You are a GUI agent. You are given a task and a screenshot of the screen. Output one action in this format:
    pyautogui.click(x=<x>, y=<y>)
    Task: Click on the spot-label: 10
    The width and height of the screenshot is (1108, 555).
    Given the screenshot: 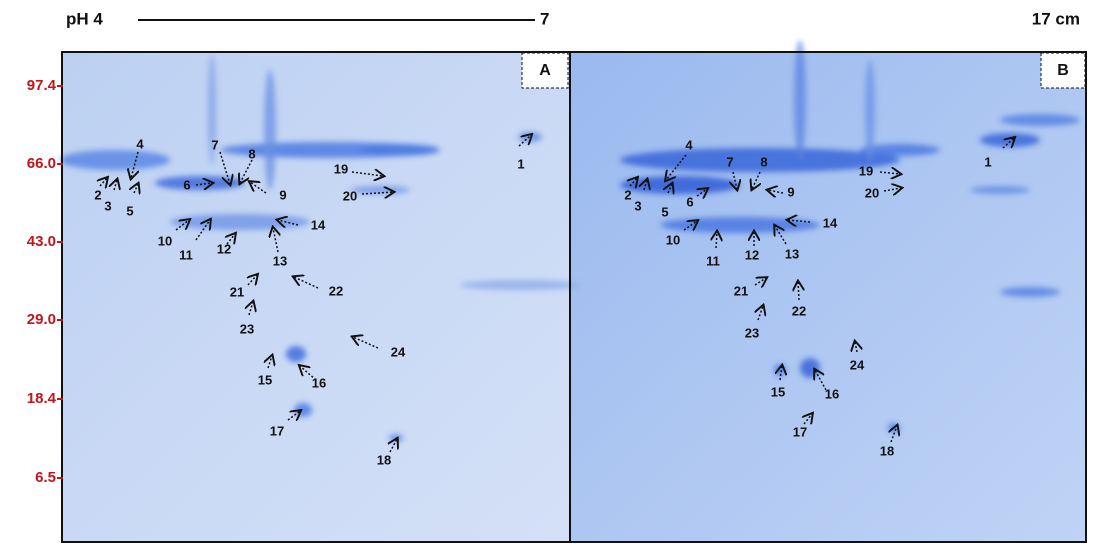 What is the action you would take?
    pyautogui.click(x=673, y=239)
    